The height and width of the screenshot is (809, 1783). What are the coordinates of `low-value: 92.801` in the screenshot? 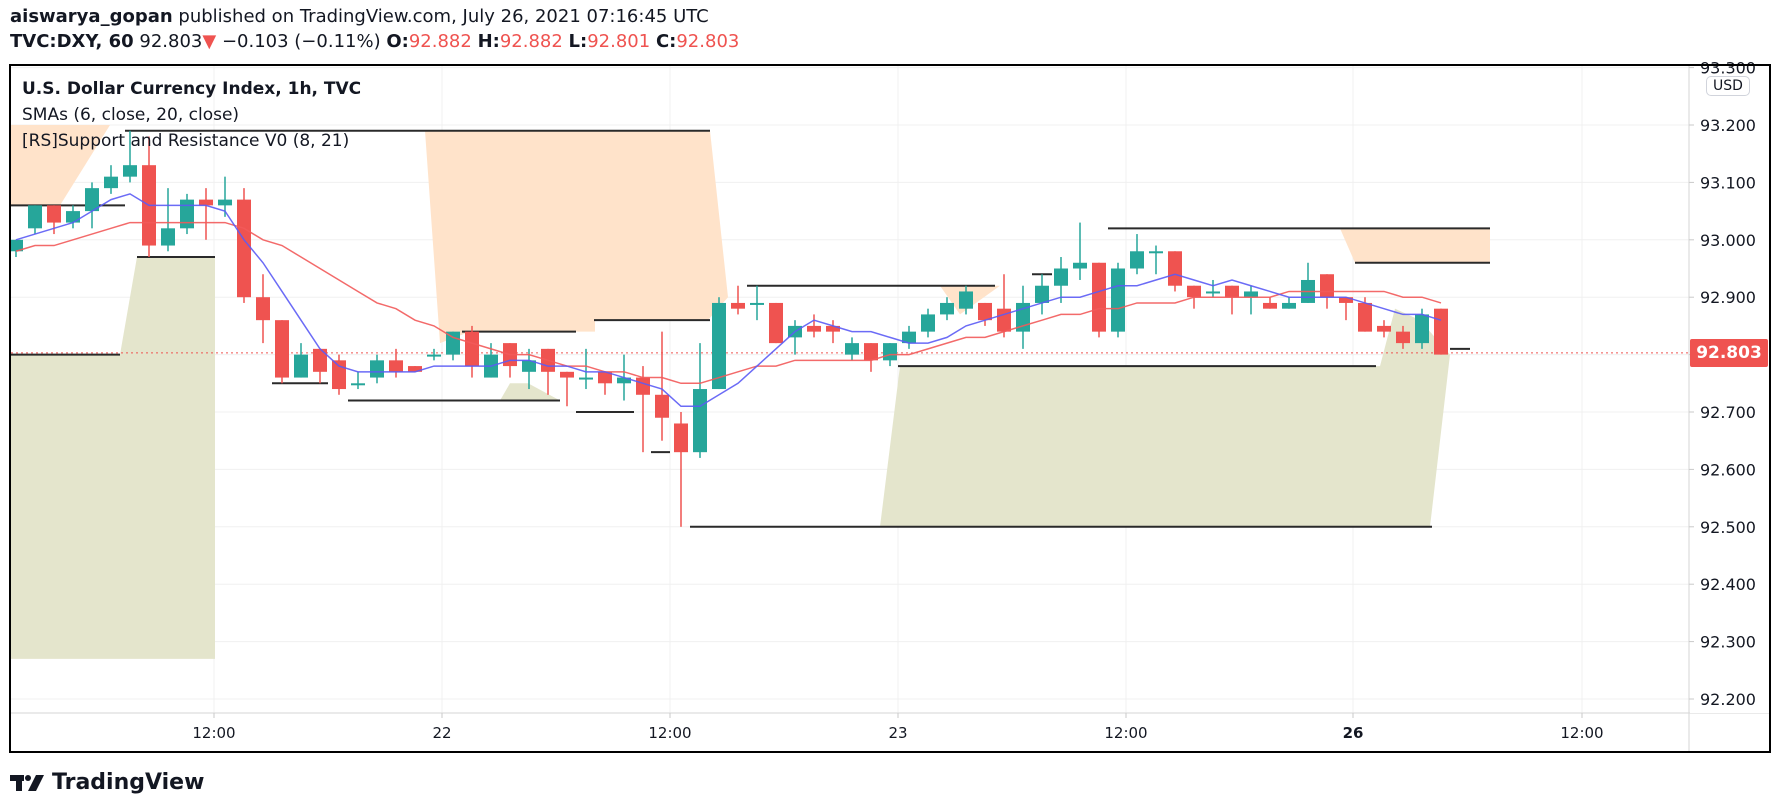 It's located at (619, 41).